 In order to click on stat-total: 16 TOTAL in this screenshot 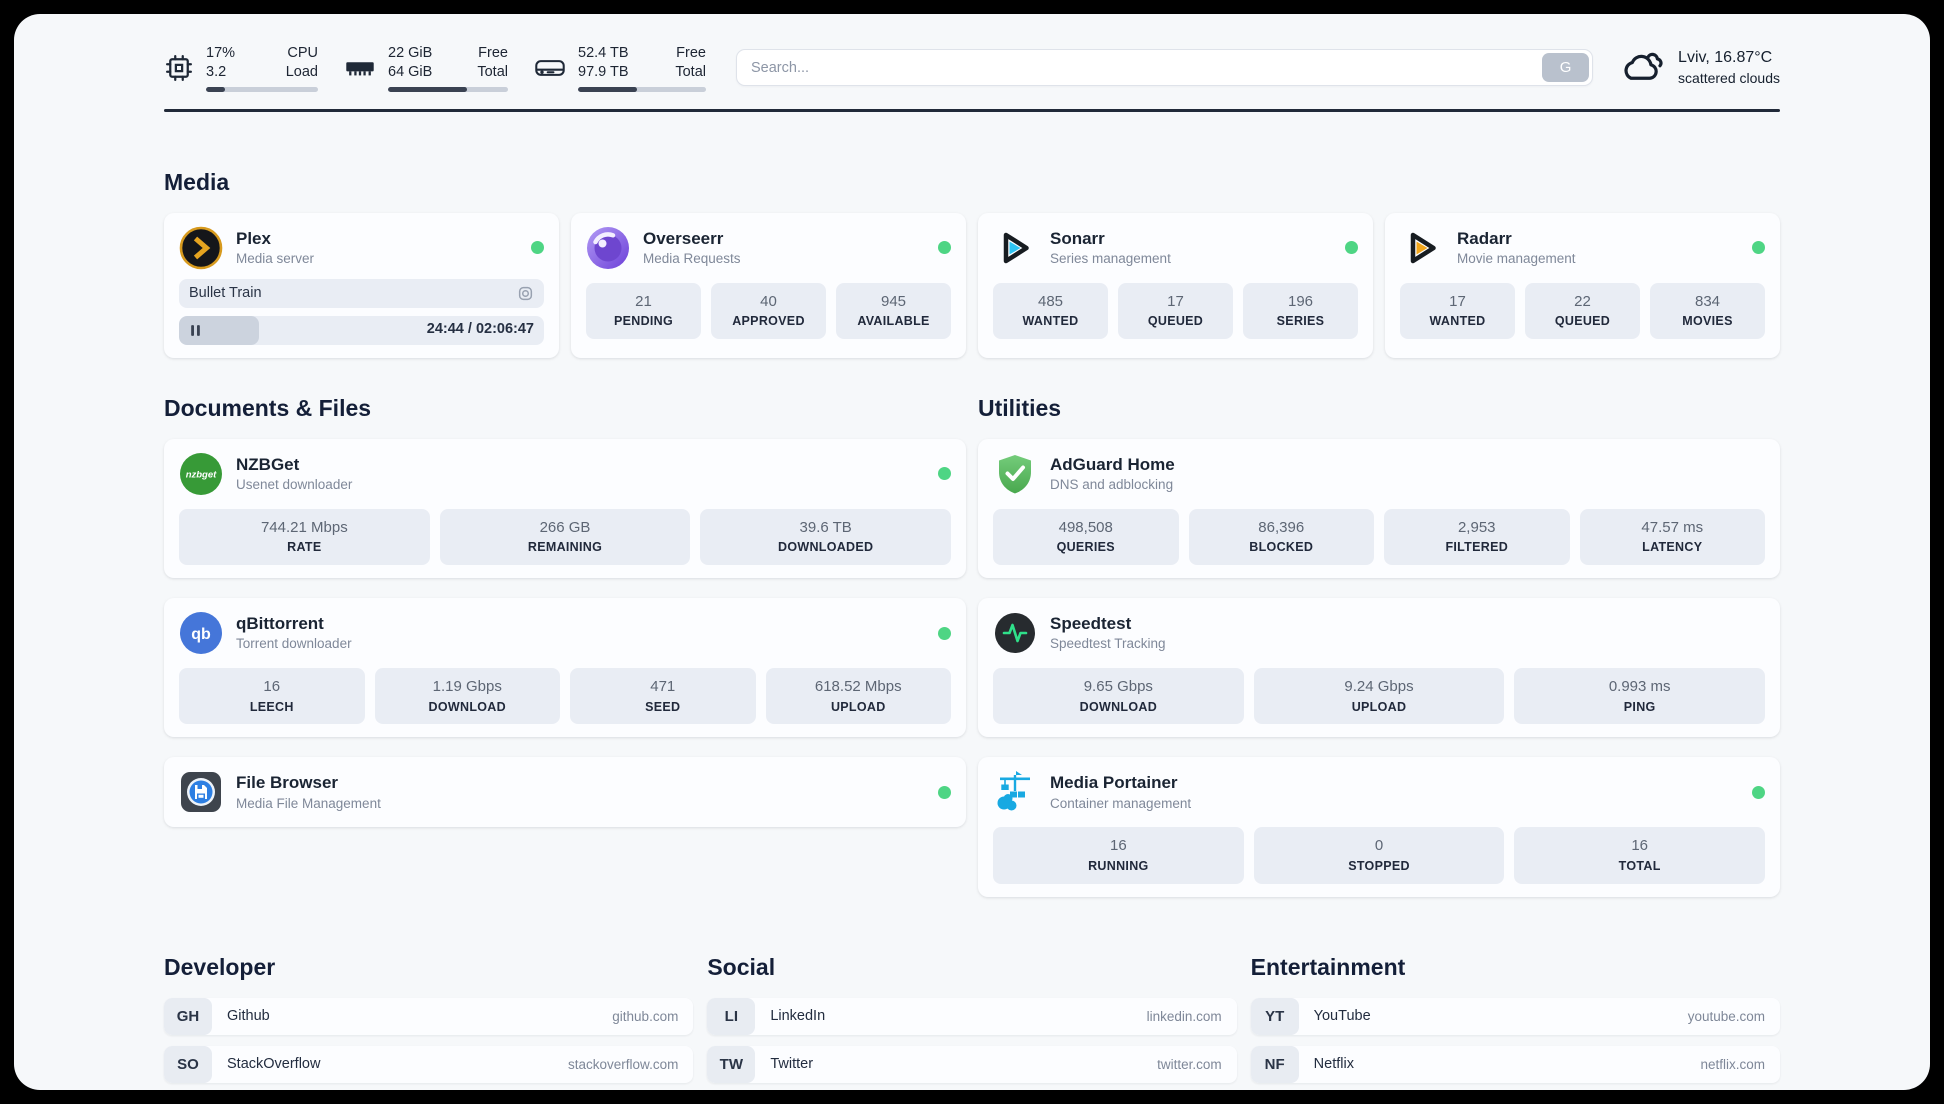, I will do `click(1640, 855)`.